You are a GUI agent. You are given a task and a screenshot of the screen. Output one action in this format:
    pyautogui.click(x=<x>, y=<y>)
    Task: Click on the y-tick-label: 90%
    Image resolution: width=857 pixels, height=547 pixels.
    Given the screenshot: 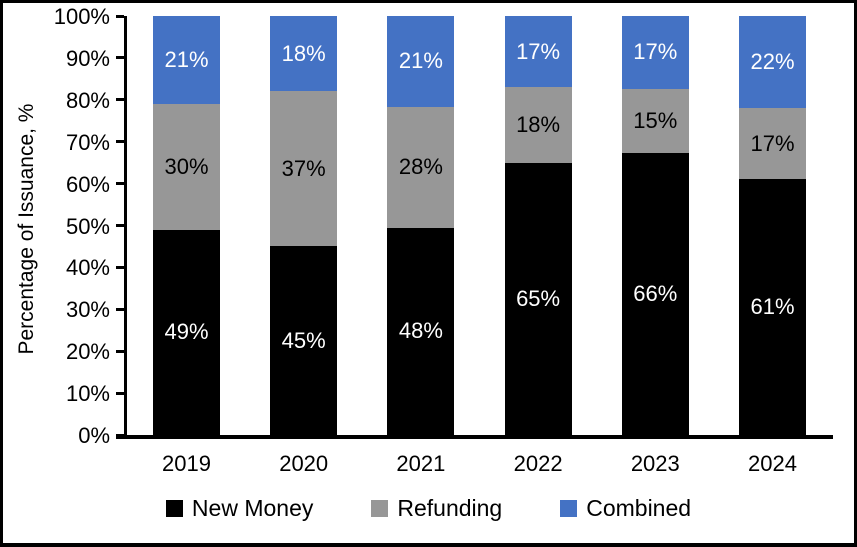 What is the action you would take?
    pyautogui.click(x=87, y=58)
    